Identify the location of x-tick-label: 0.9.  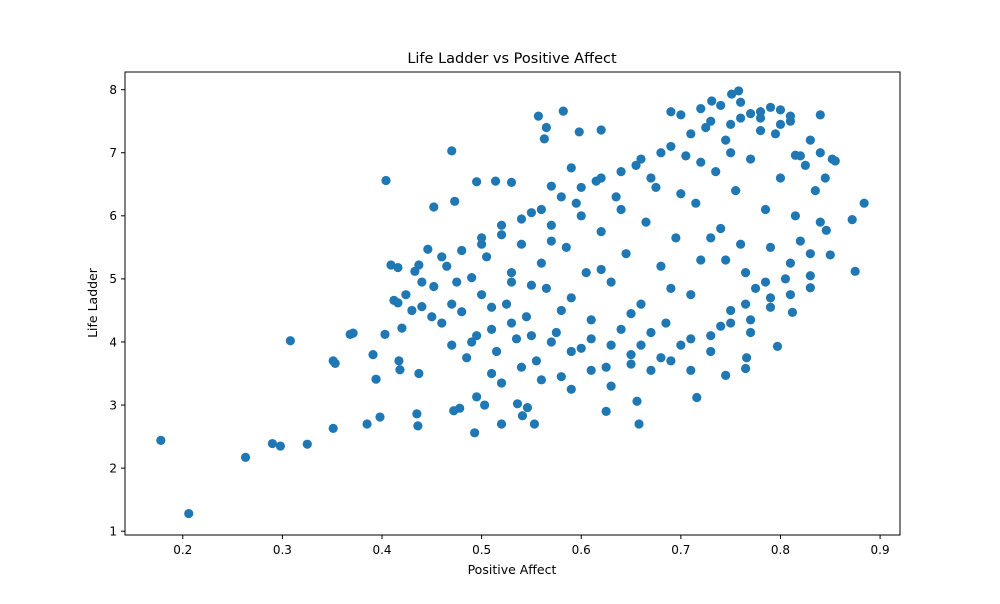
(880, 550).